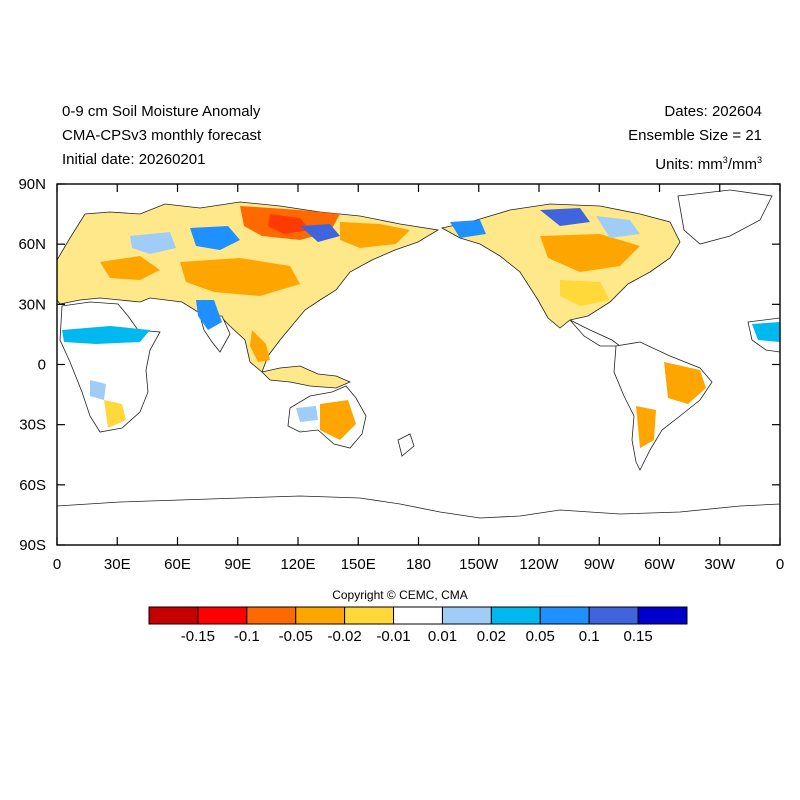 The width and height of the screenshot is (800, 800). I want to click on lon-labels: 0 30E 60E 90E 120E 150E 180 150W 120W 90W 60W 30W 0, so click(418, 564).